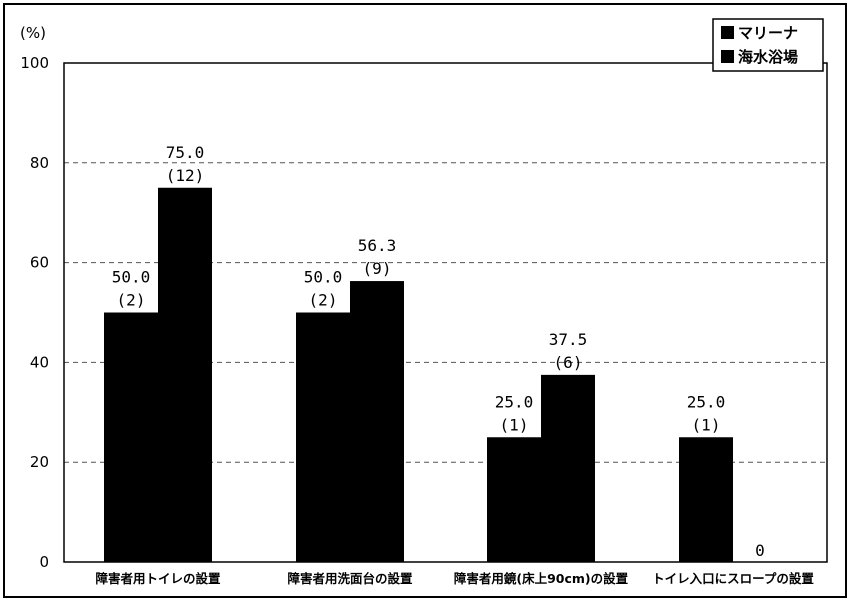 This screenshot has height=603, width=850. What do you see at coordinates (768, 57) in the screenshot?
I see `legend-label-1: 海水浴場` at bounding box center [768, 57].